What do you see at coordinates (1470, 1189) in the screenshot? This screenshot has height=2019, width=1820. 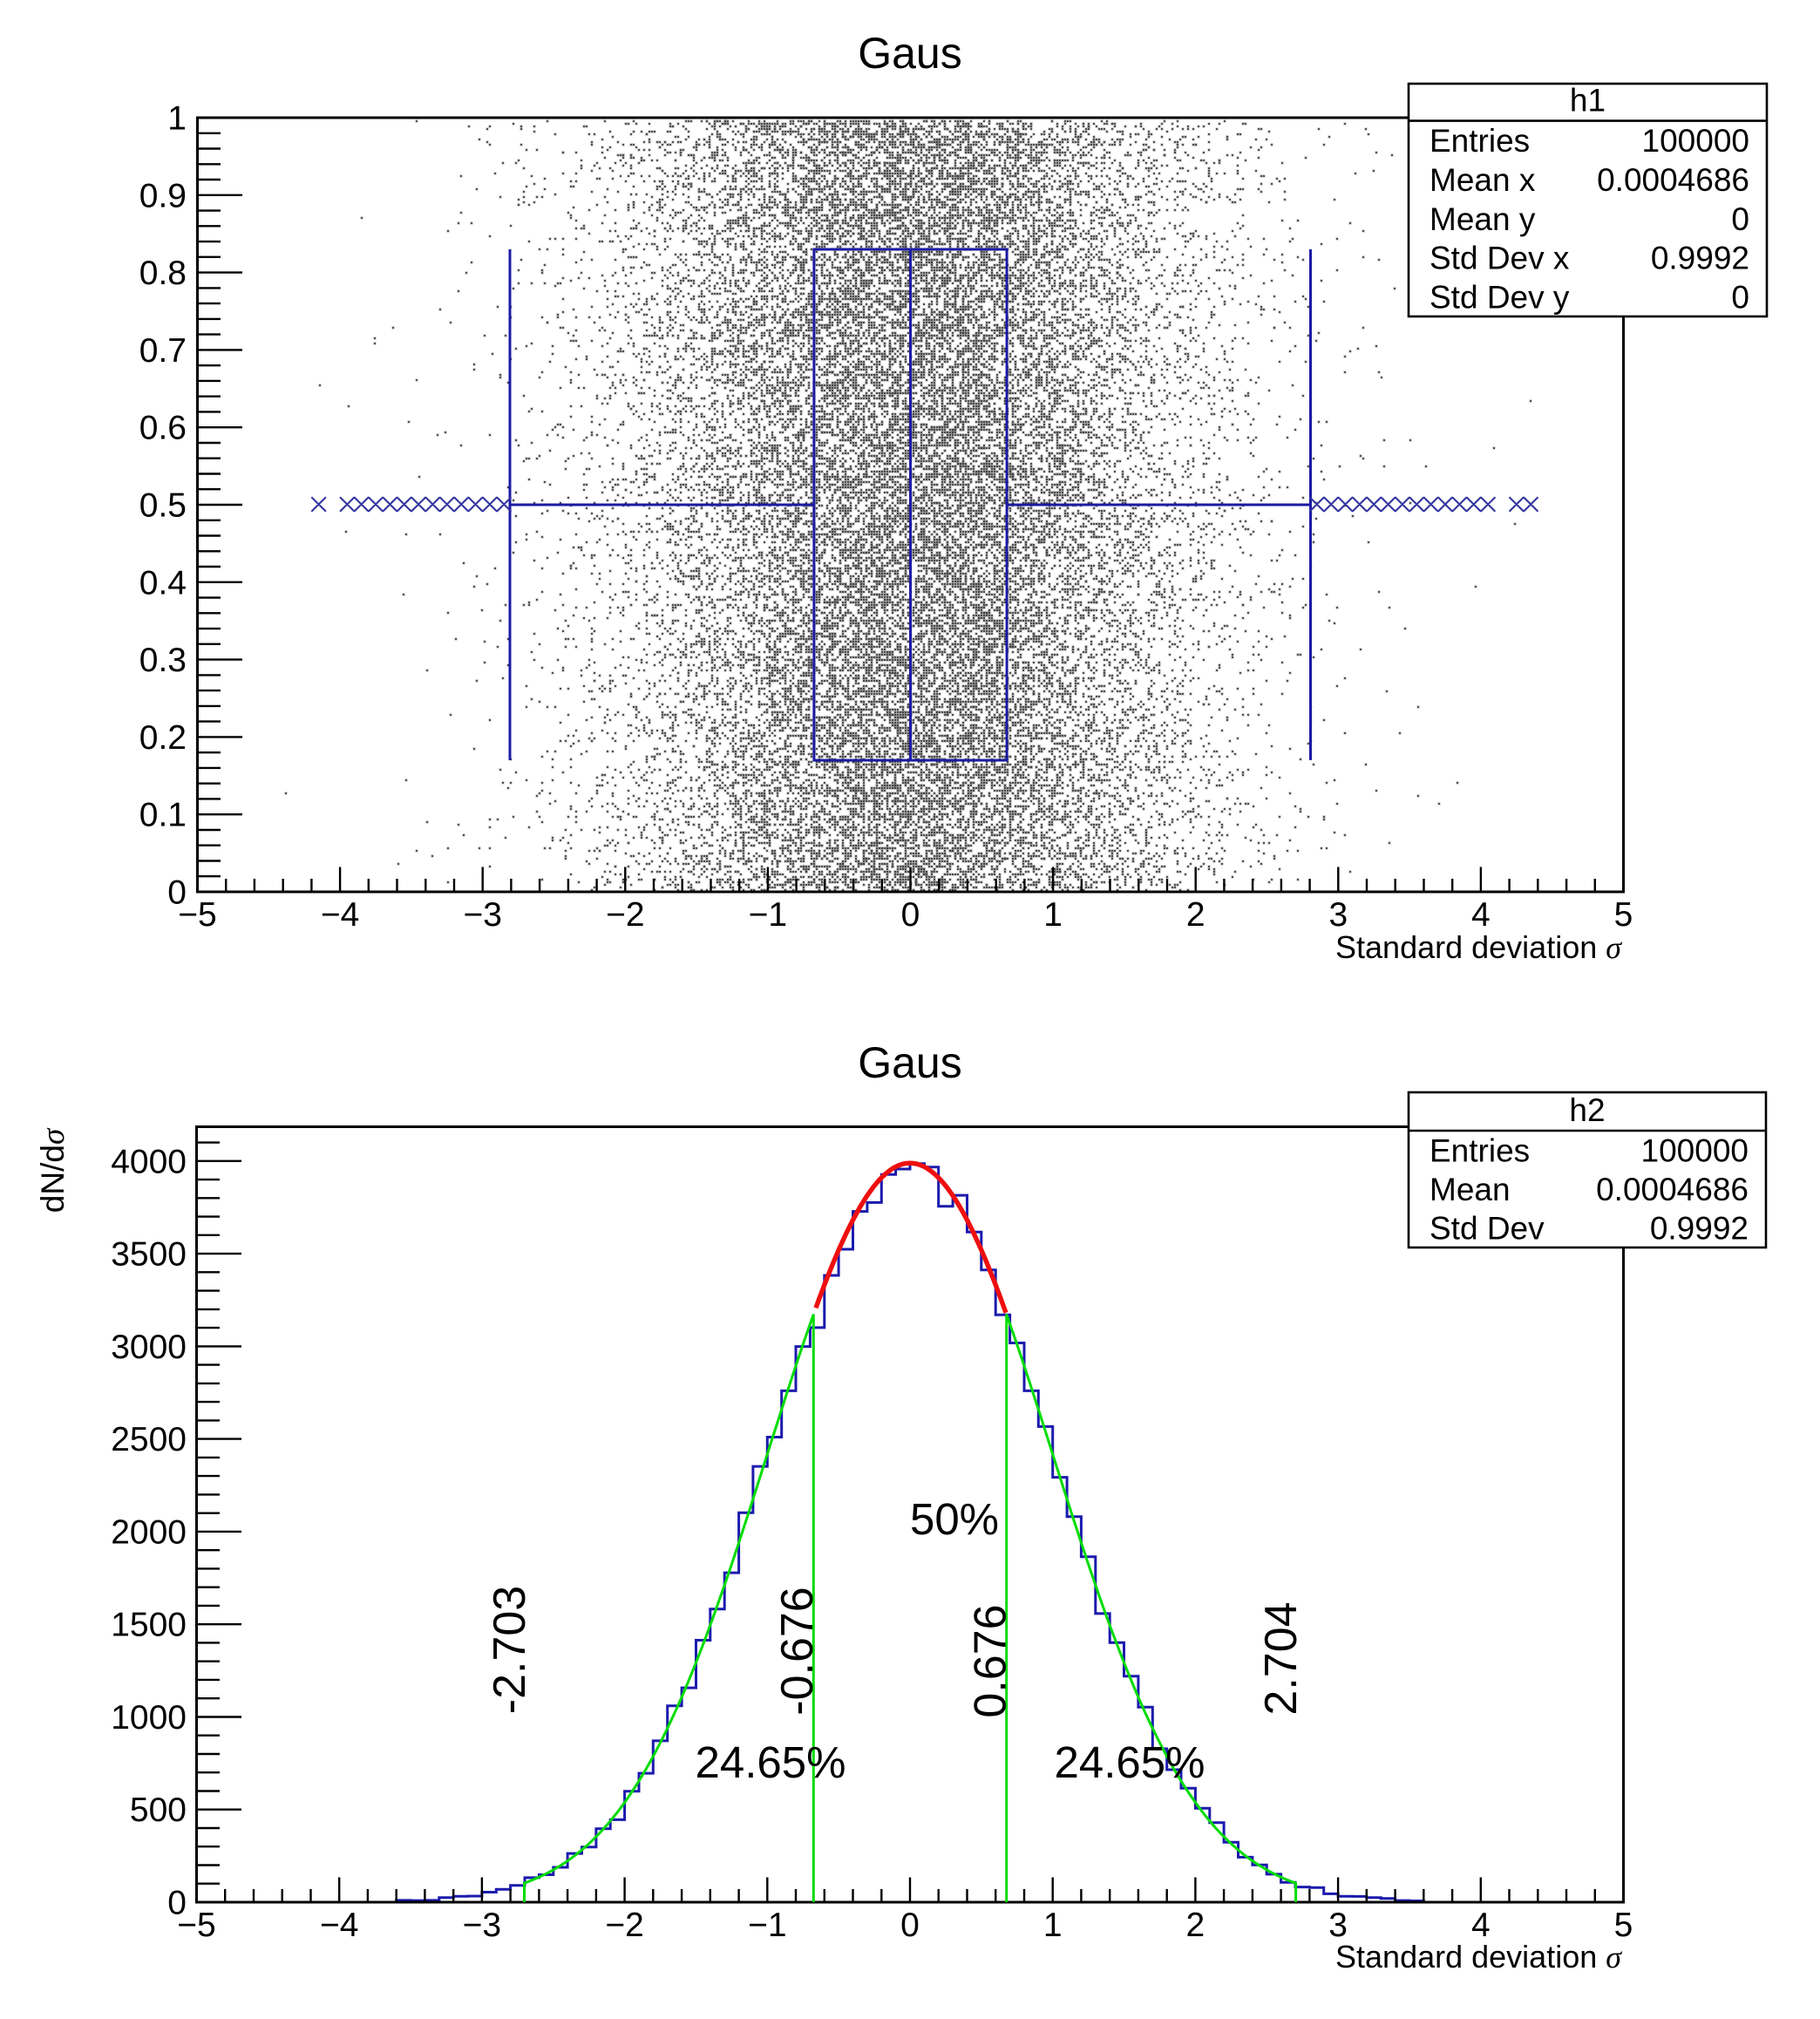 I see `svg-text: Mean` at bounding box center [1470, 1189].